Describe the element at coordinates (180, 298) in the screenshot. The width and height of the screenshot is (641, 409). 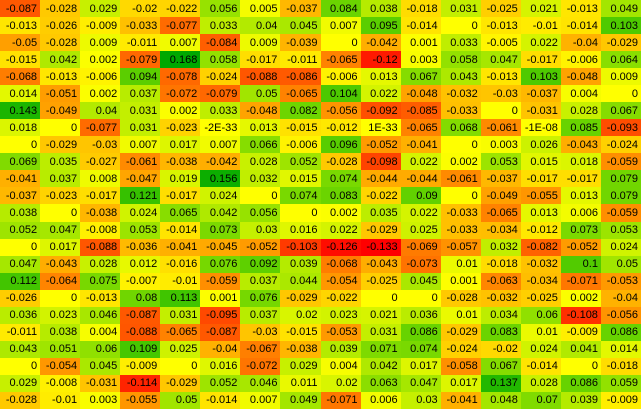
I see `heatmap-cell: 0.113` at that location.